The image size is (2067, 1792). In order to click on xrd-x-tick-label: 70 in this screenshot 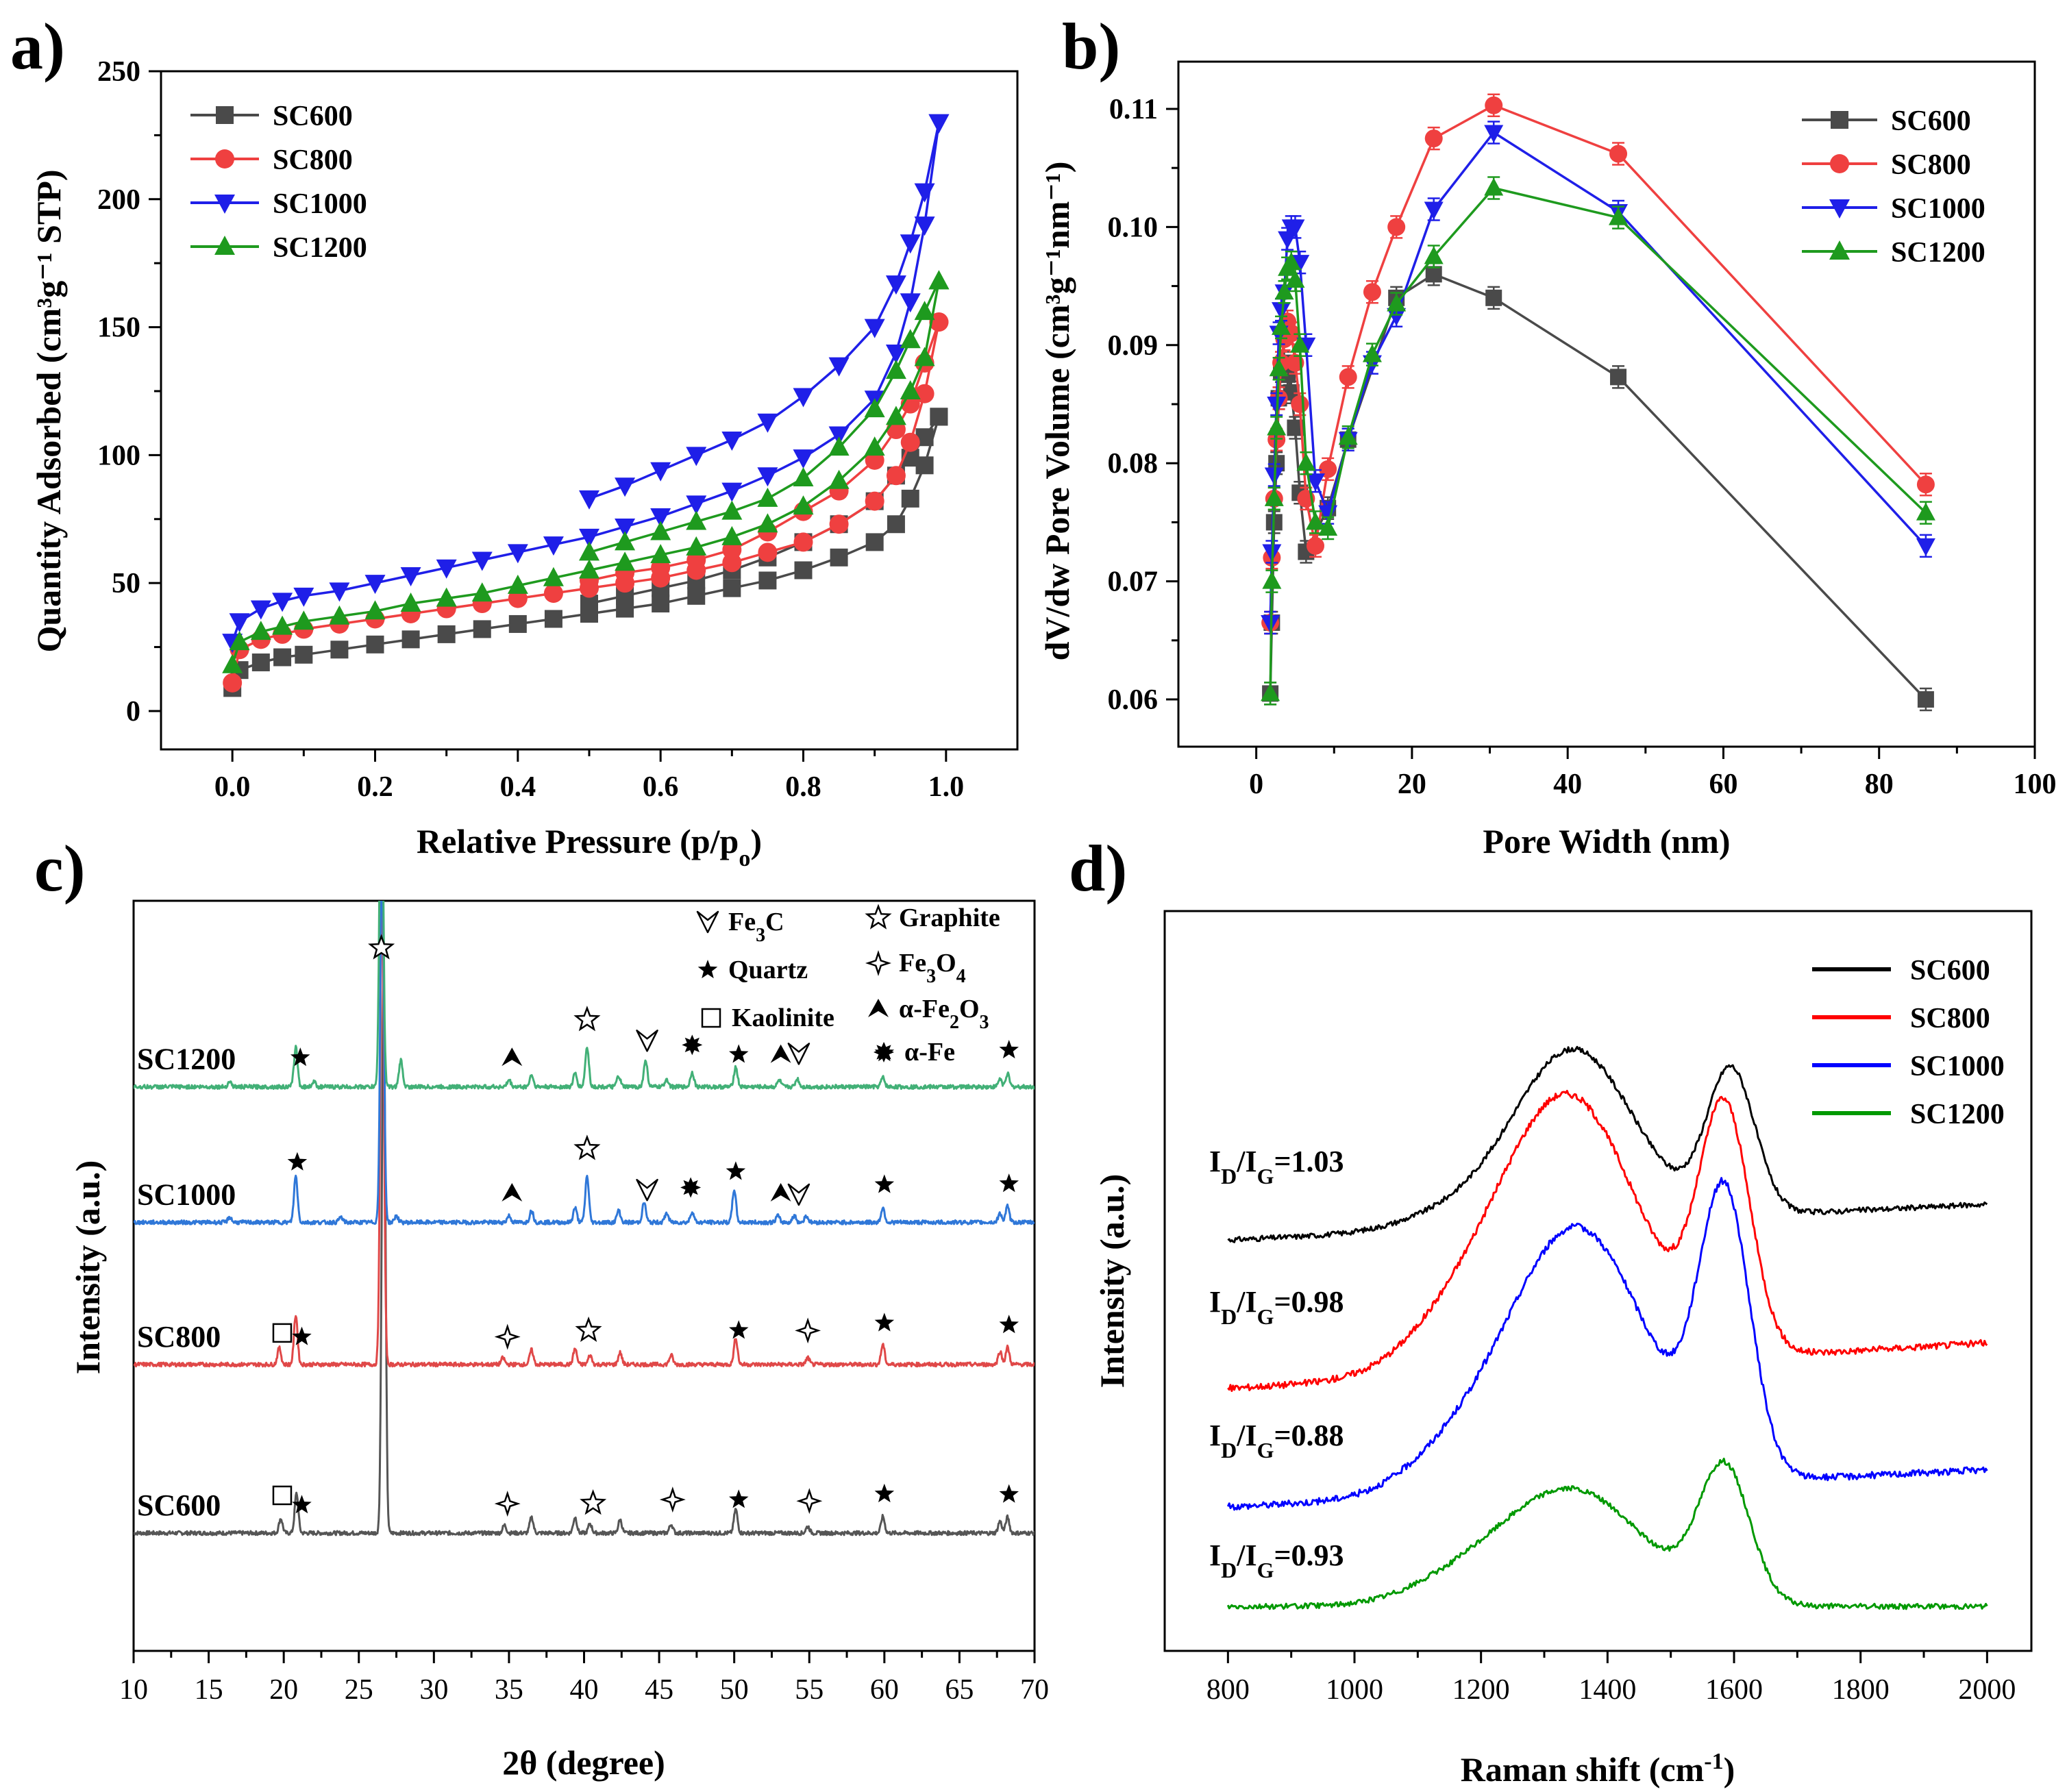, I will do `click(1035, 1690)`.